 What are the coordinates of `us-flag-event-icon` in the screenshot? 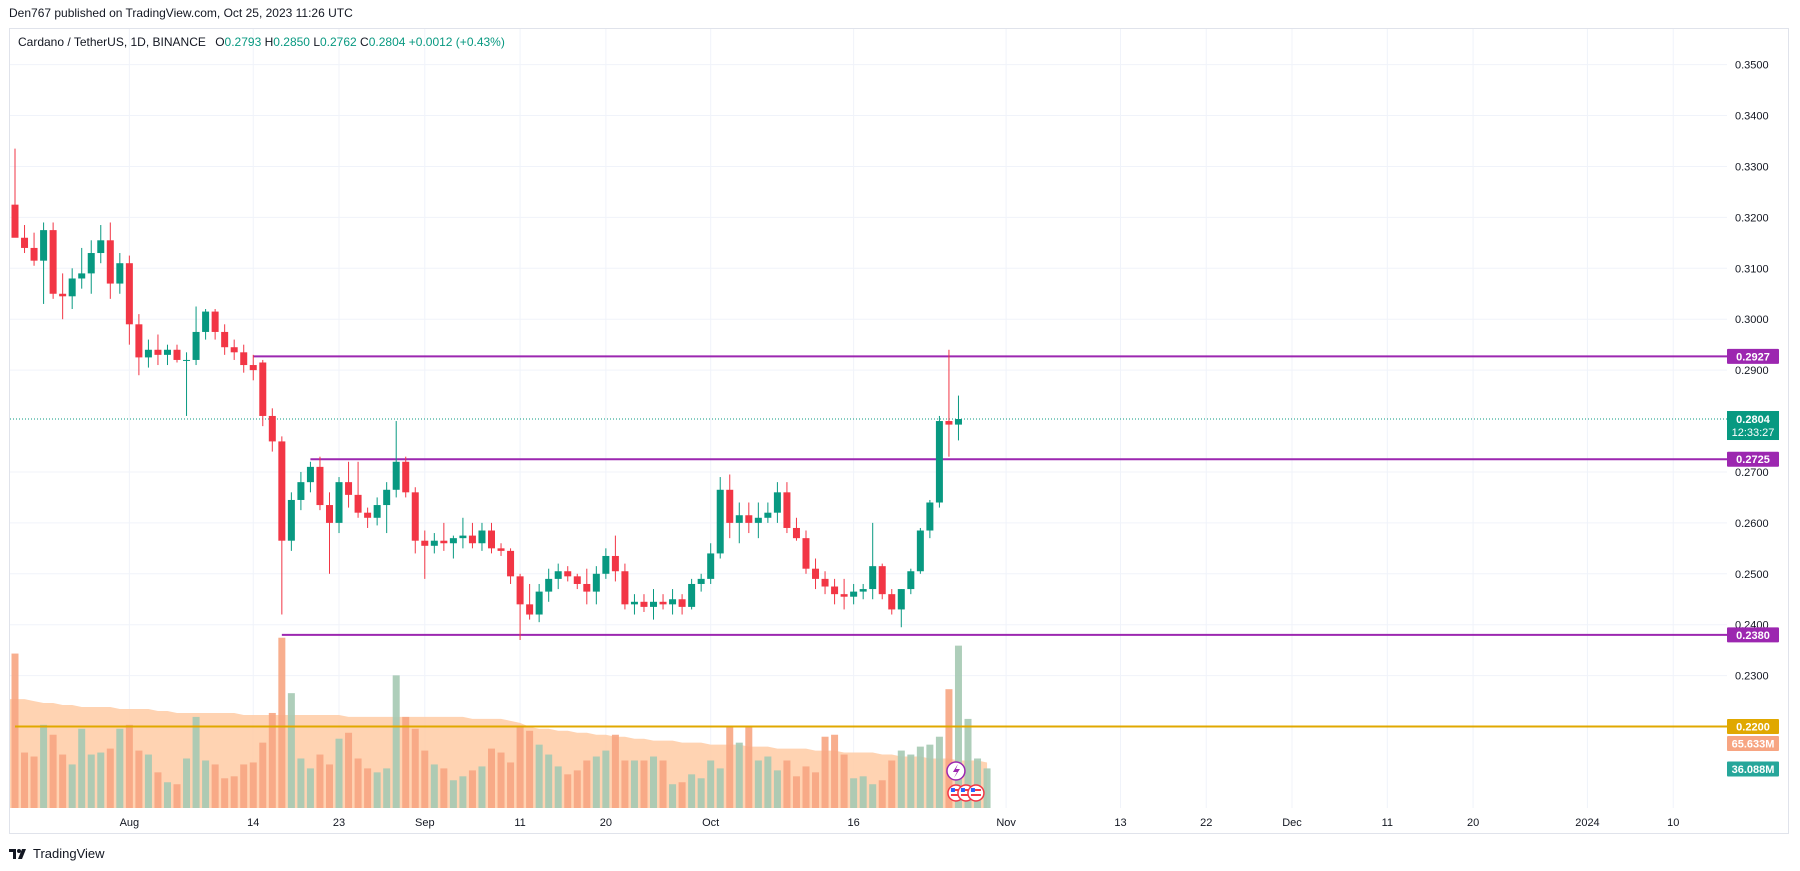 It's located at (976, 793).